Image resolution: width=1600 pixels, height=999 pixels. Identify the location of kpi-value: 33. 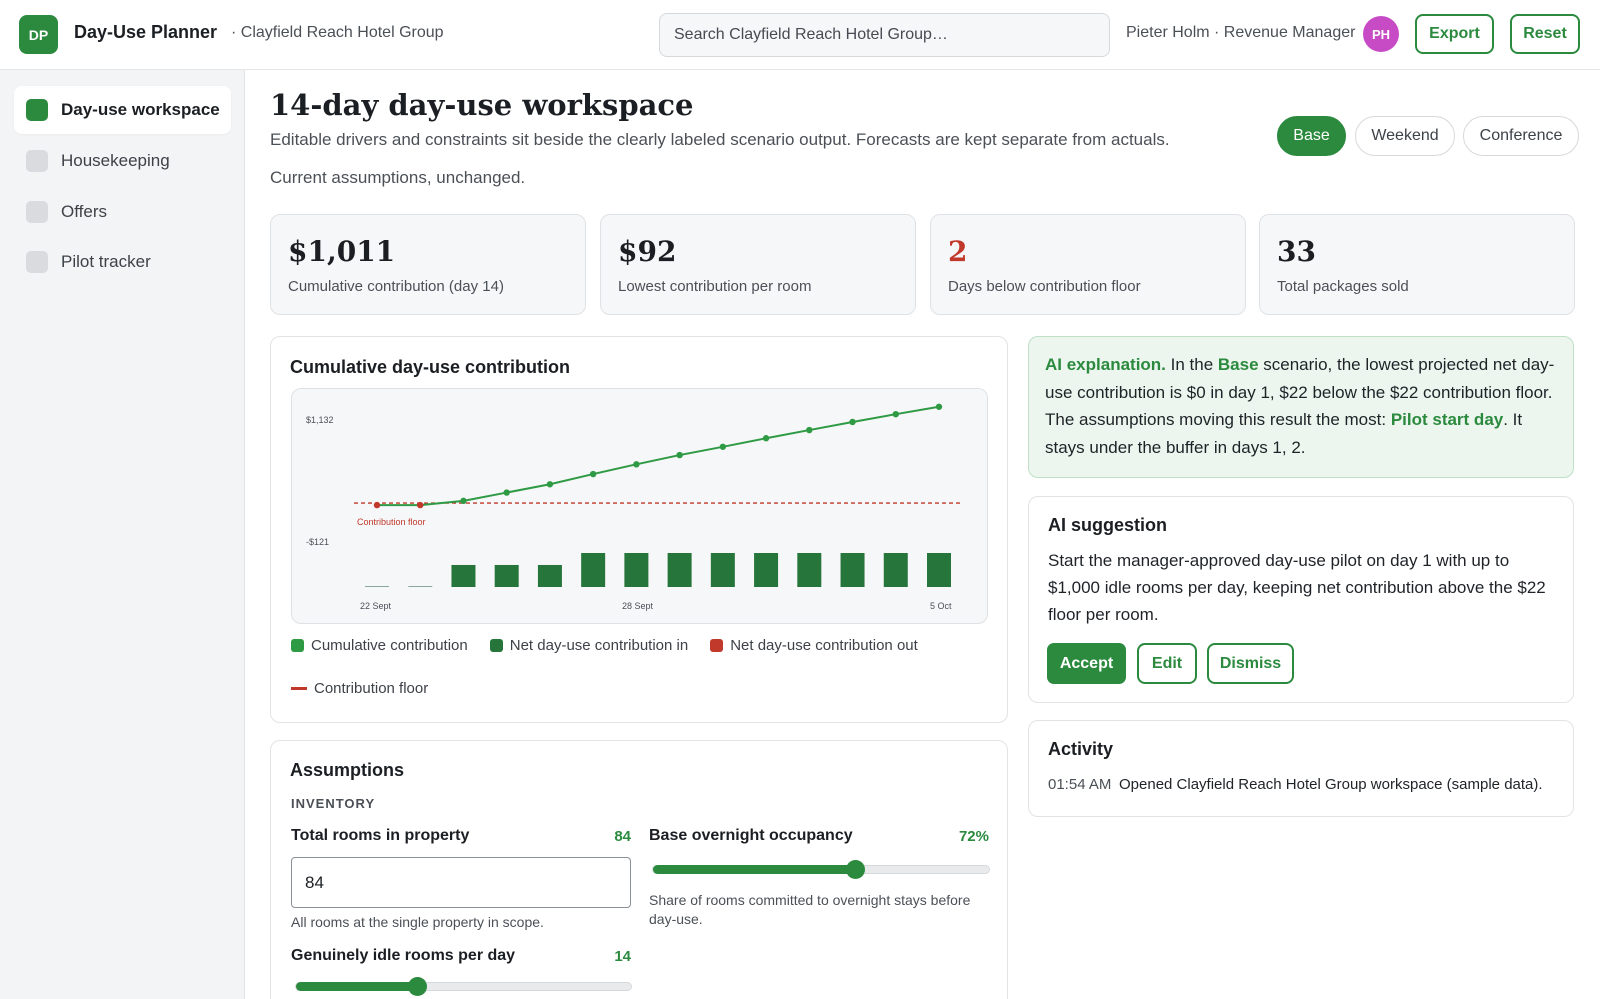
(1296, 251).